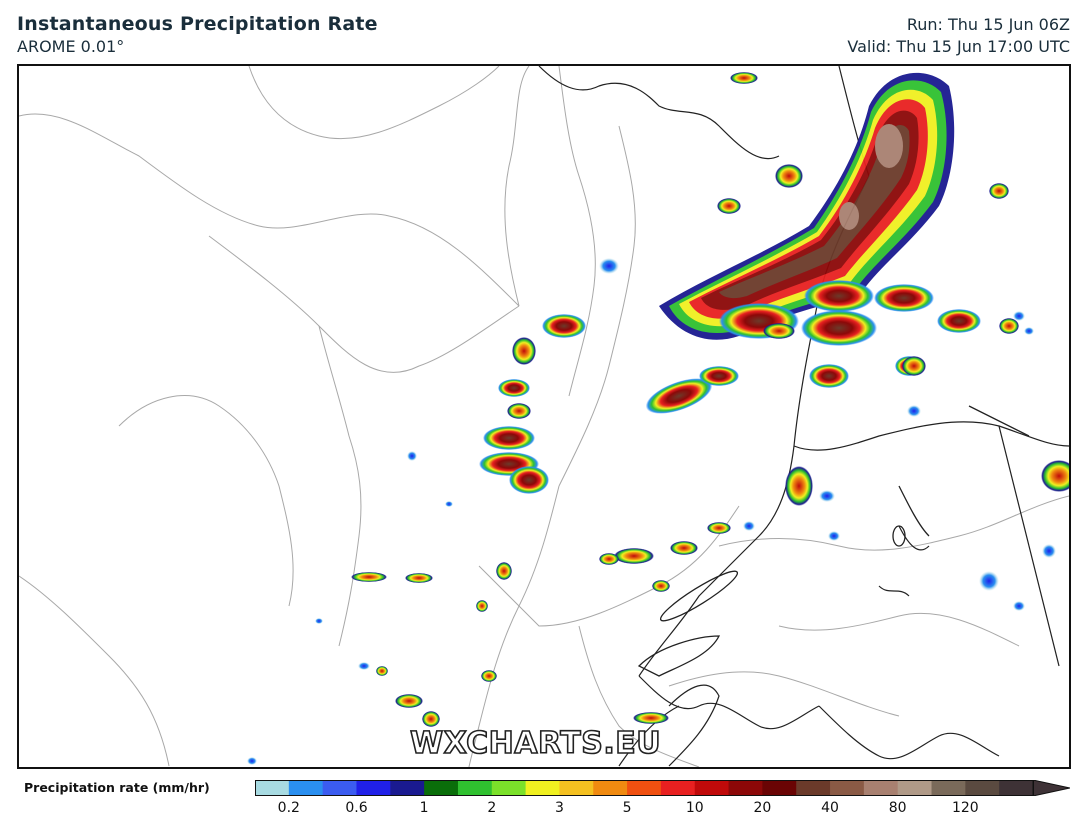 The height and width of the screenshot is (836, 1088). I want to click on colorbar-tick-label: 5, so click(627, 808).